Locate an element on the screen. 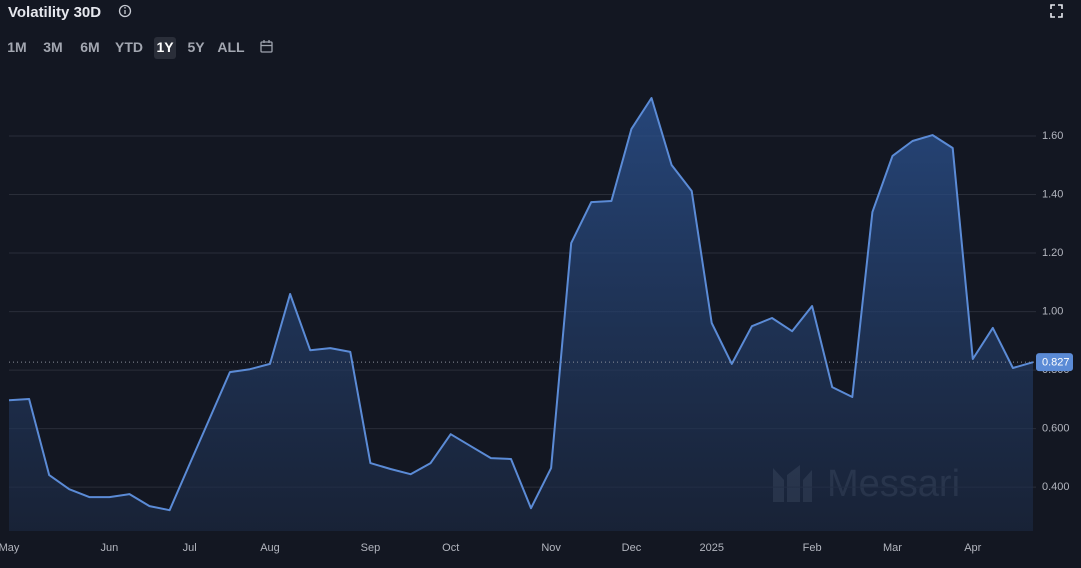  range-button: 5Y is located at coordinates (196, 47).